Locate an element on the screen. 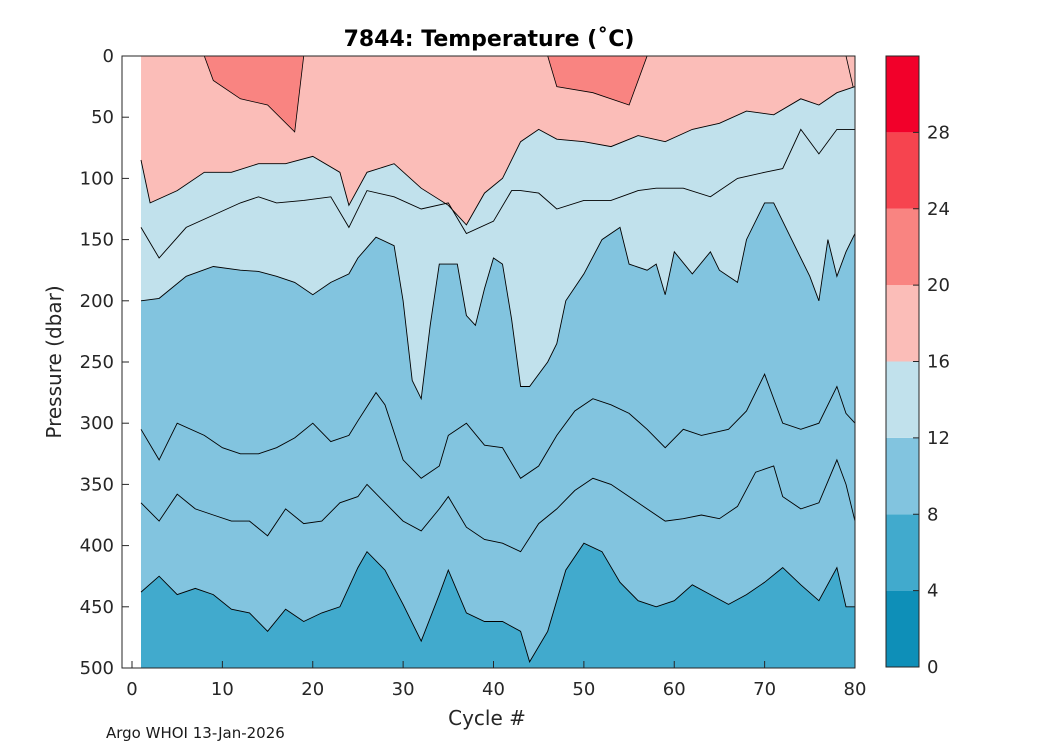 Image resolution: width=1050 pixels, height=750 pixels. footer-credit: Argo WHOI 13-Jan-2026 is located at coordinates (195, 733).